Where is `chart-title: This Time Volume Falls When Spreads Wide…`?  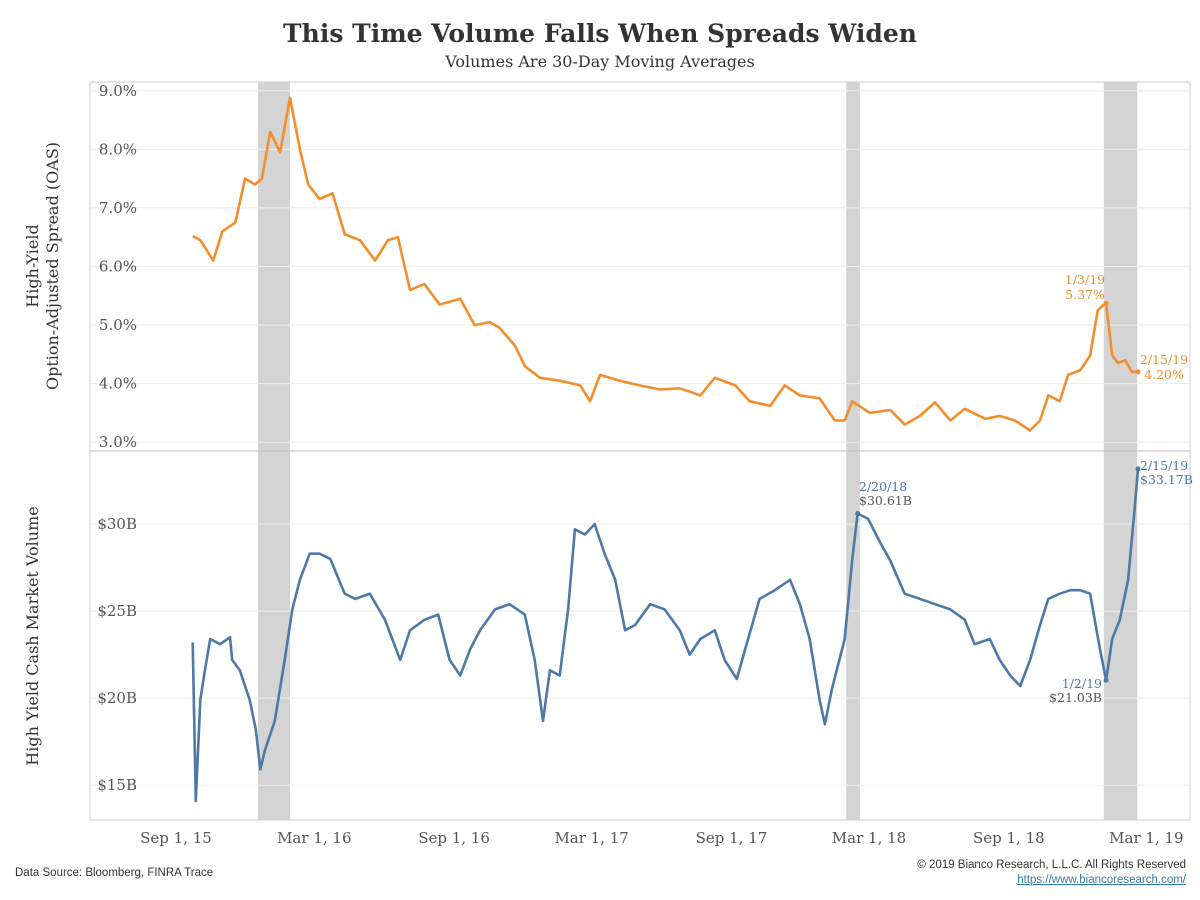
chart-title: This Time Volume Falls When Spreads Wide… is located at coordinates (600, 33).